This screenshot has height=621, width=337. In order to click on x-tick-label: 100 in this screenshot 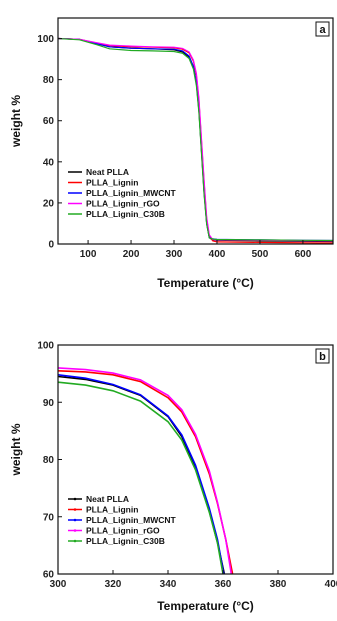, I will do `click(88, 254)`.